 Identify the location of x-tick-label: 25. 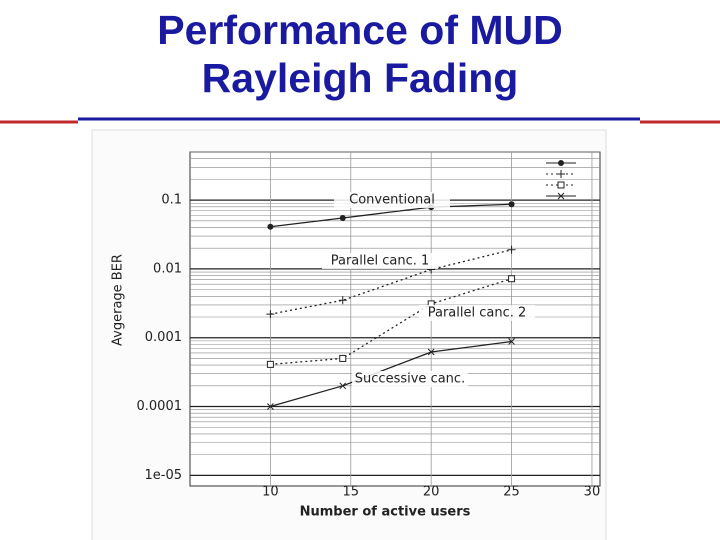
(511, 492).